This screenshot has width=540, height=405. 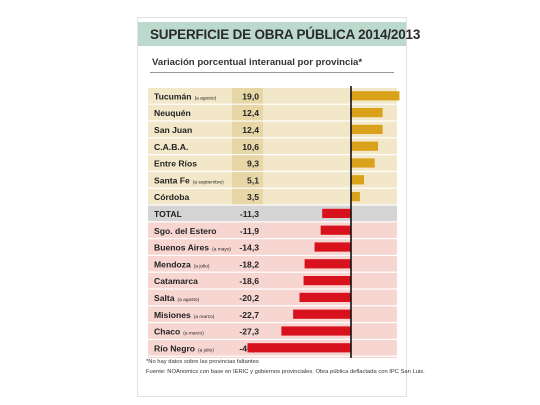 What do you see at coordinates (253, 180) in the screenshot?
I see `value-label: 5,1` at bounding box center [253, 180].